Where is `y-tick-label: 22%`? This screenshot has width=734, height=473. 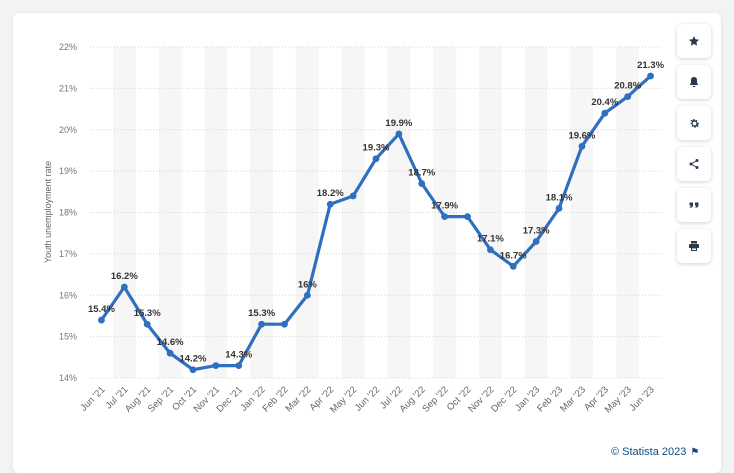
y-tick-label: 22% is located at coordinates (68, 47).